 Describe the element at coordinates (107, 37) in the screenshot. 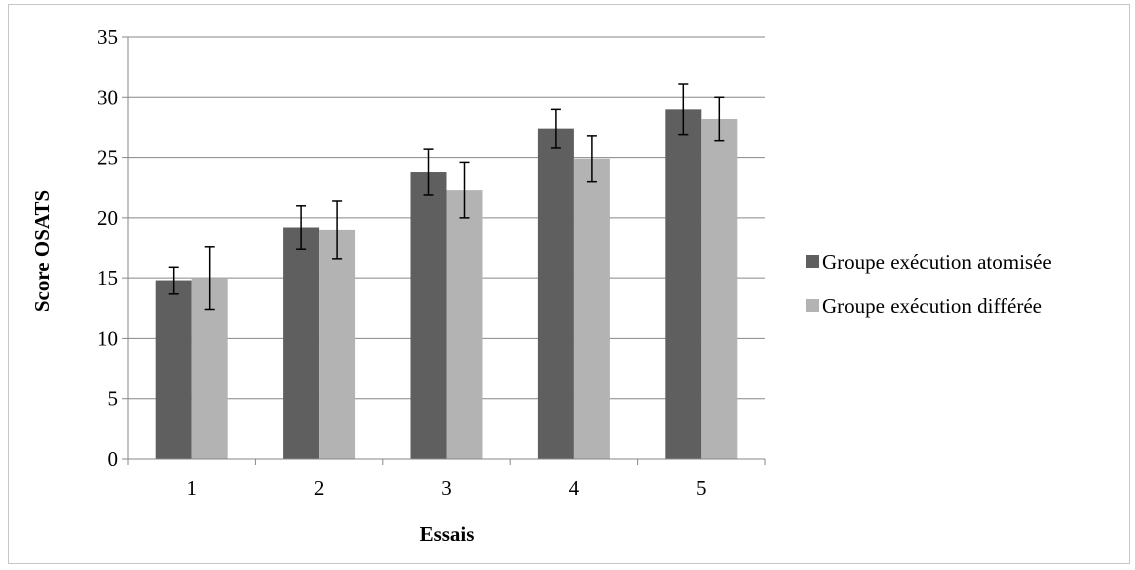

I see `y-tick-label: 35` at that location.